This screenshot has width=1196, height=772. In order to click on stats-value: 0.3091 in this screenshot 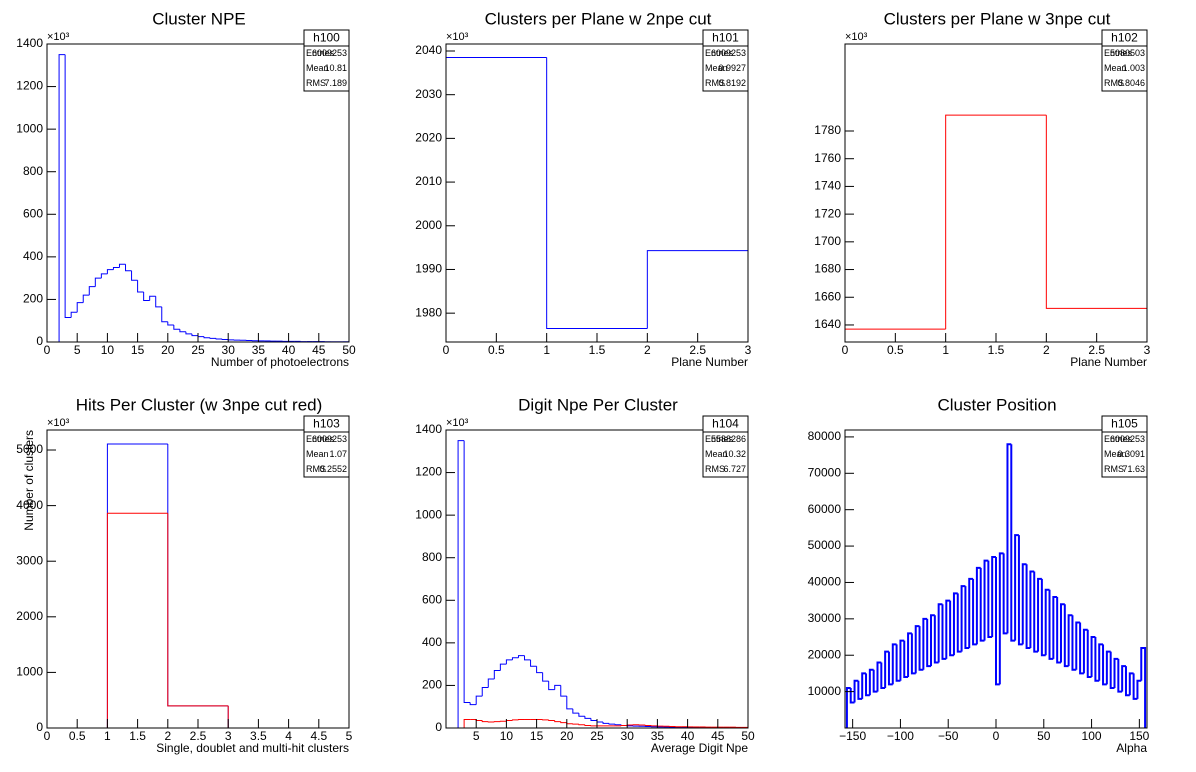, I will do `click(1131, 454)`.